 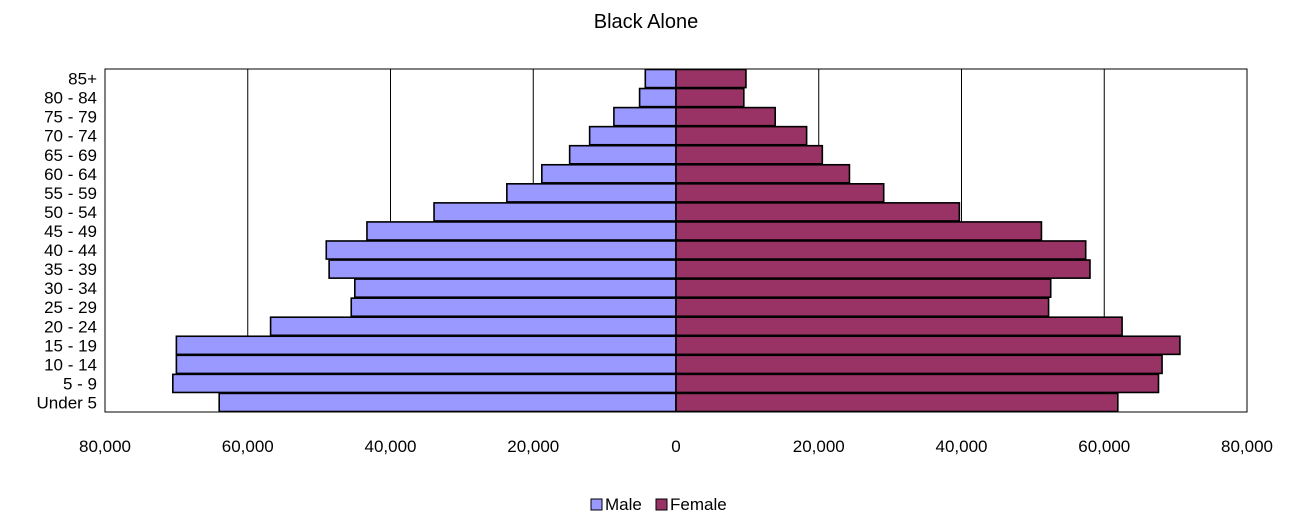 What do you see at coordinates (70, 98) in the screenshot?
I see `category-label: 80 - 84` at bounding box center [70, 98].